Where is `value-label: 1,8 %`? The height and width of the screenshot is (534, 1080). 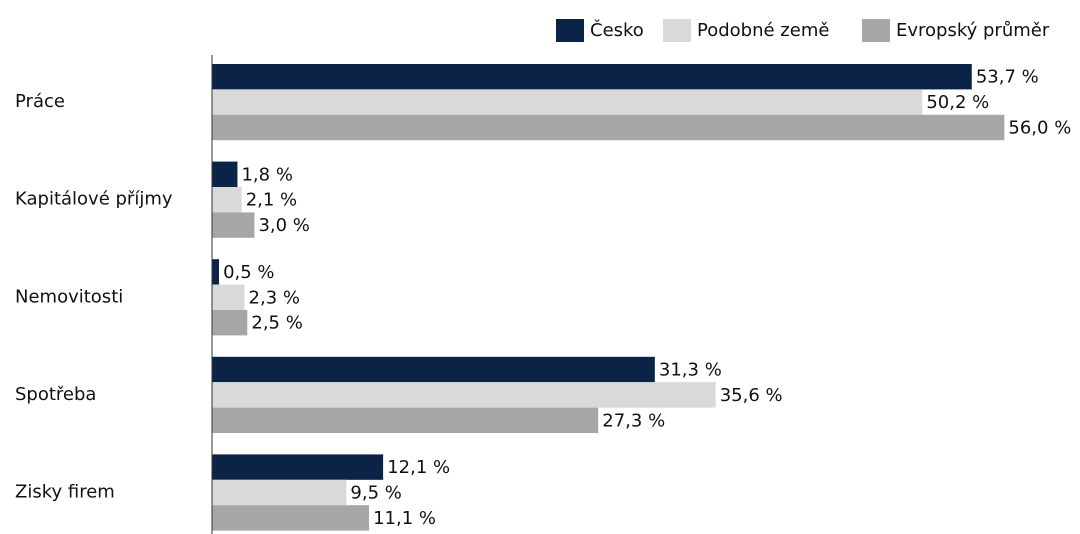
value-label: 1,8 % is located at coordinates (266, 174).